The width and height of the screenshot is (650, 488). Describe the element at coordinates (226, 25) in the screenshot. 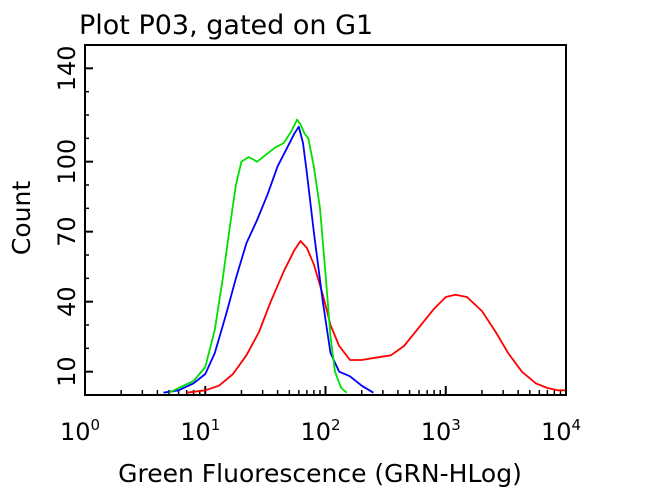

I see `chart-title: Plot P03, gated on G1` at that location.